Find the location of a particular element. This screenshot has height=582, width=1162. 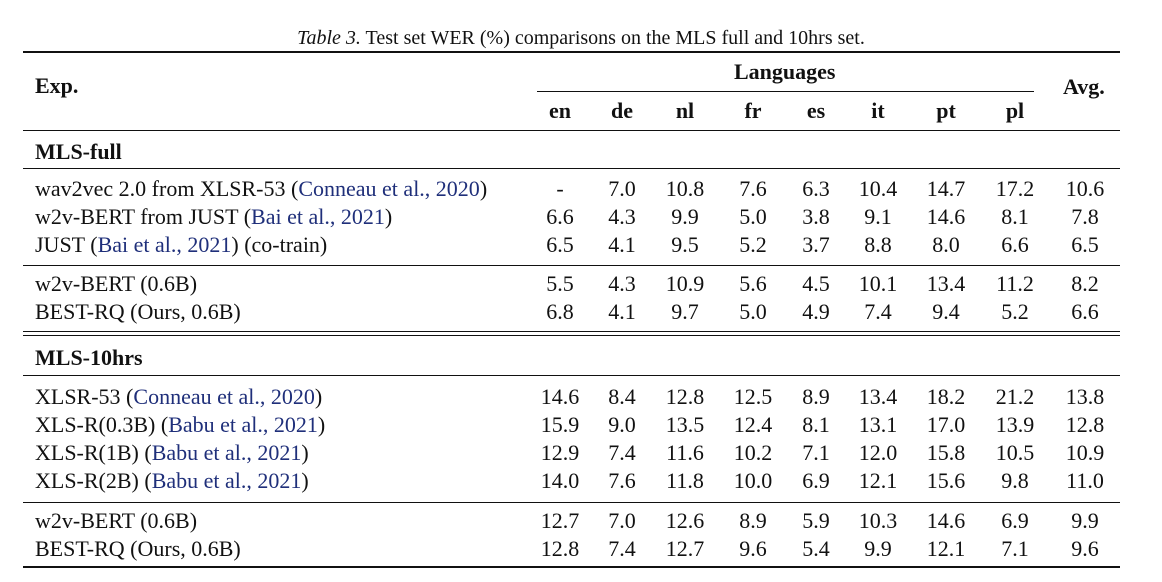

row-label-text: XLS-R(0.3B) ( is located at coordinates (102, 424).